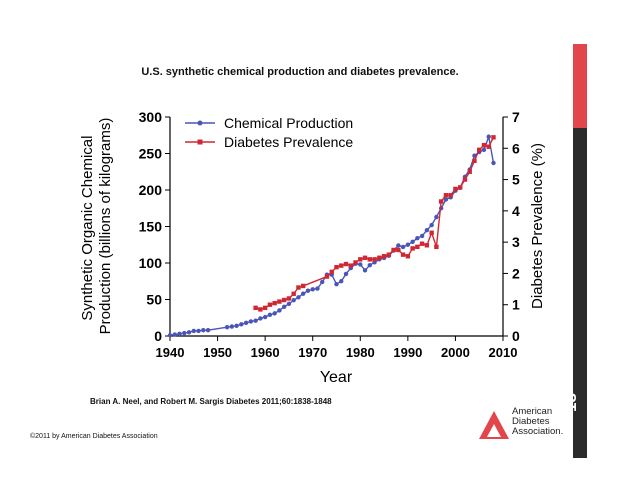  What do you see at coordinates (494, 425) in the screenshot?
I see `ada-triangle-icon` at bounding box center [494, 425].